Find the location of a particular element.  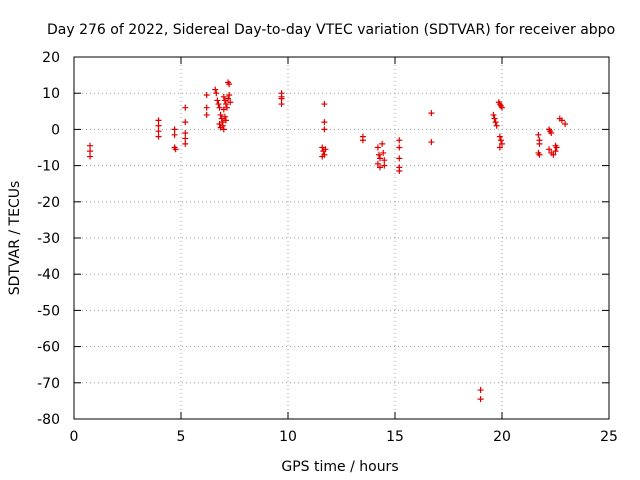

y-tick-label: 10 is located at coordinates (51, 94).